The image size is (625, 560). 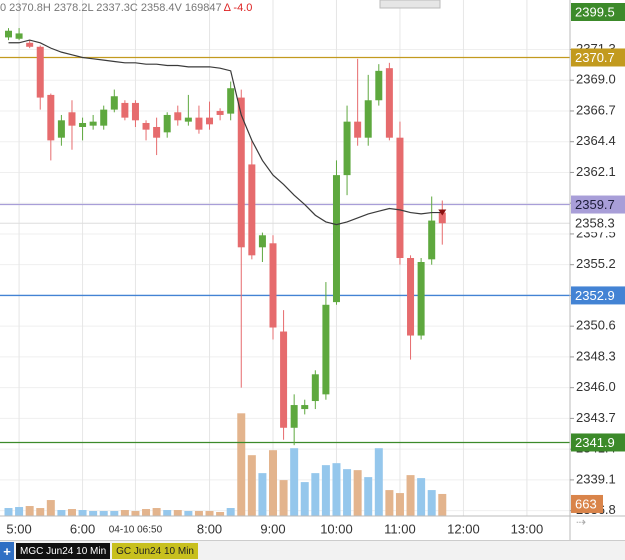 I want to click on x-tick-label: 12:00, so click(x=463, y=528).